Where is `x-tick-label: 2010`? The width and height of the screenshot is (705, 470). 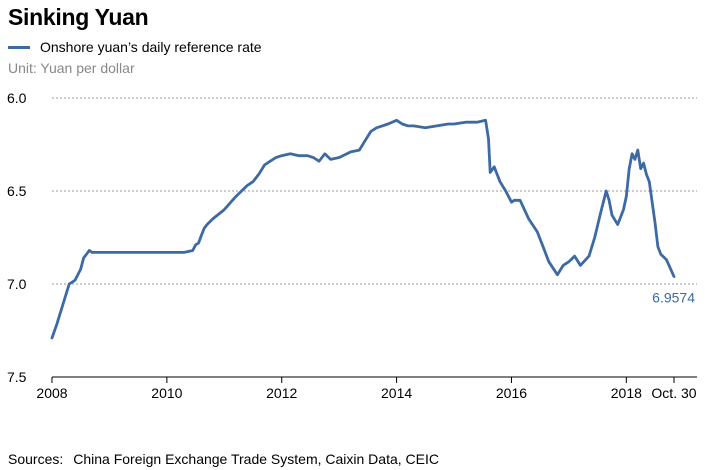
x-tick-label: 2010 is located at coordinates (166, 393).